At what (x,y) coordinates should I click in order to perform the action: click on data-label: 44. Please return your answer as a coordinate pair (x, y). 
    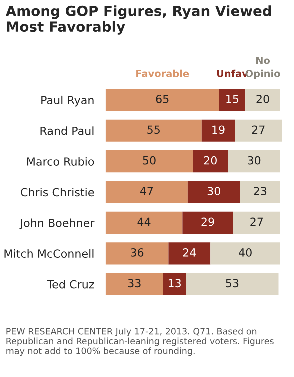
    Looking at the image, I should click on (144, 222).